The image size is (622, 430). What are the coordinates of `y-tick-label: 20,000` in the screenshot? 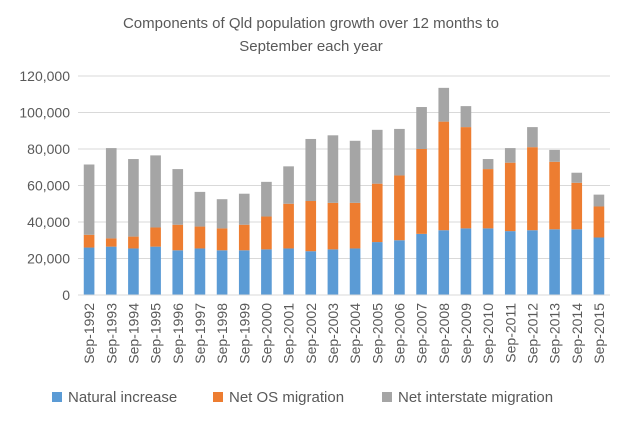 It's located at (48, 259).